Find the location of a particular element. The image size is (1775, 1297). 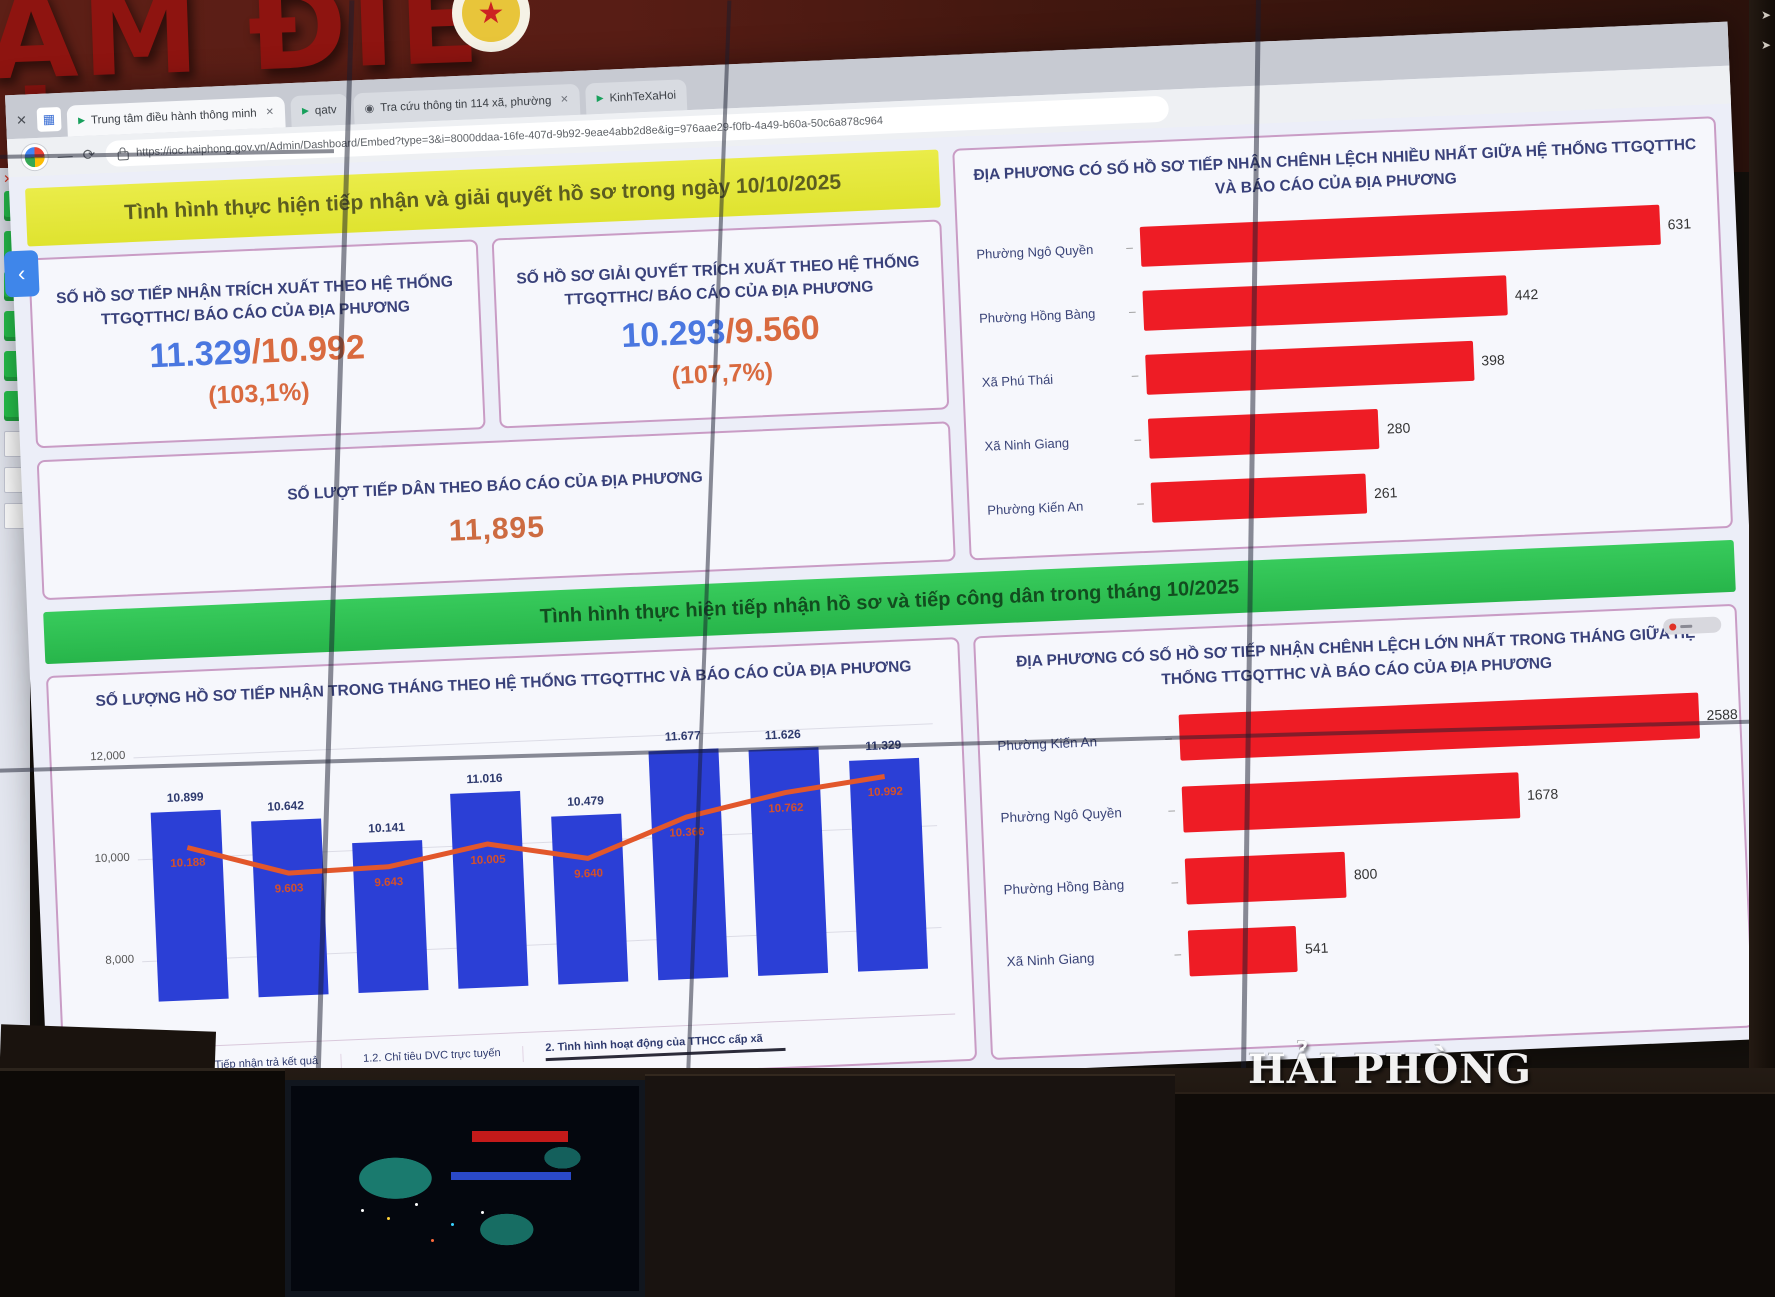

category-label: Xã Phú Thái is located at coordinates (1017, 380).